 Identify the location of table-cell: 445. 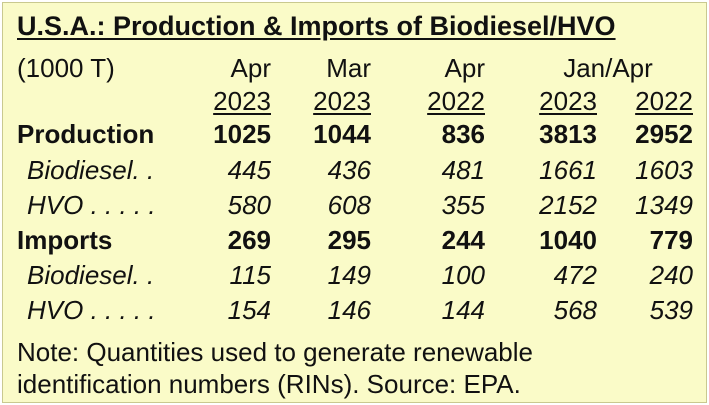
(249, 170).